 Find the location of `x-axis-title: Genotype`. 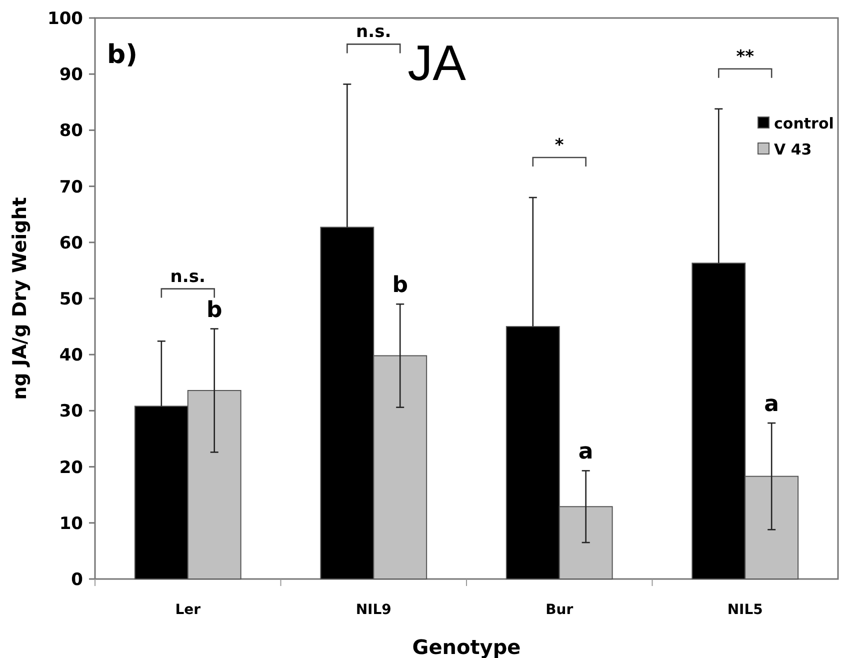

x-axis-title: Genotype is located at coordinates (466, 646).